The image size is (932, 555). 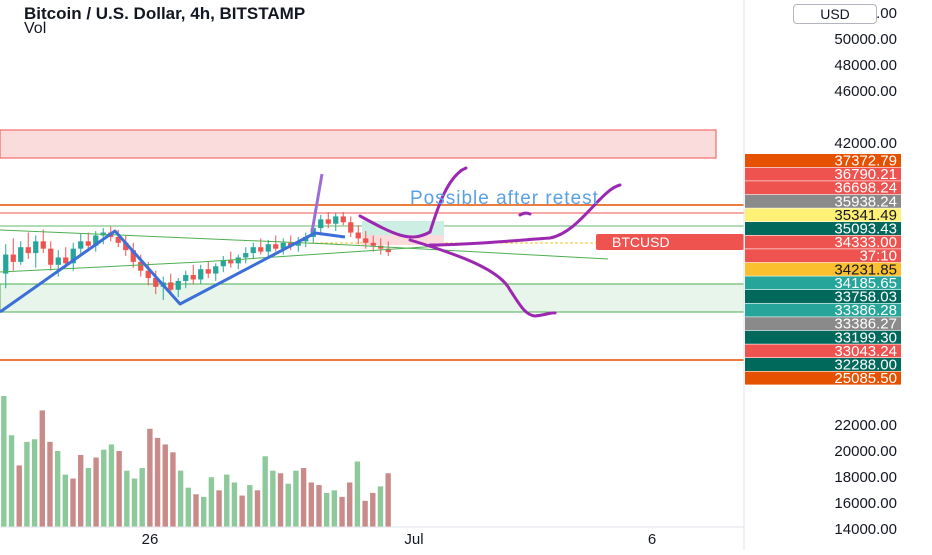 What do you see at coordinates (317, 203) in the screenshot?
I see `purple-spike` at bounding box center [317, 203].